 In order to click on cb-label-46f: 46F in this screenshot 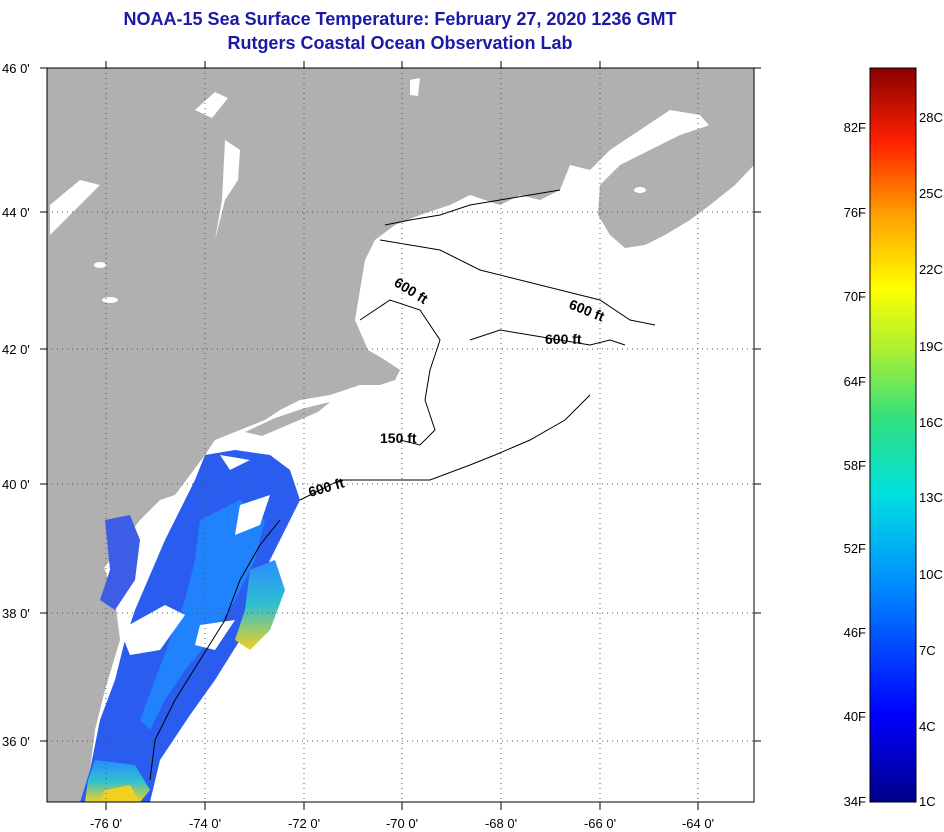, I will do `click(855, 632)`.